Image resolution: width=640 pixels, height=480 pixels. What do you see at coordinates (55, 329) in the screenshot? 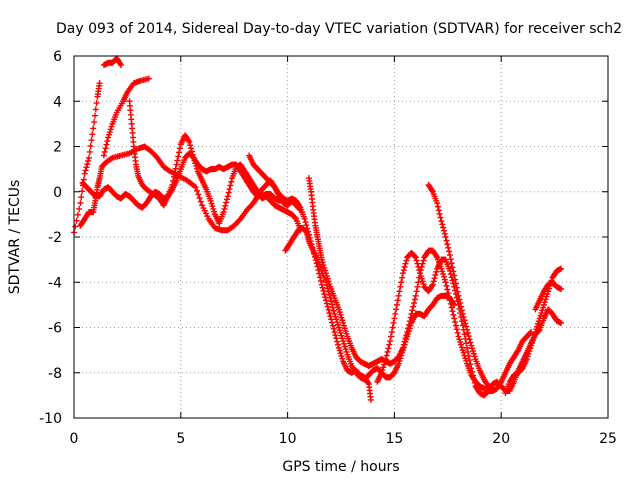
I see `y-tick-label: -6` at bounding box center [55, 329].